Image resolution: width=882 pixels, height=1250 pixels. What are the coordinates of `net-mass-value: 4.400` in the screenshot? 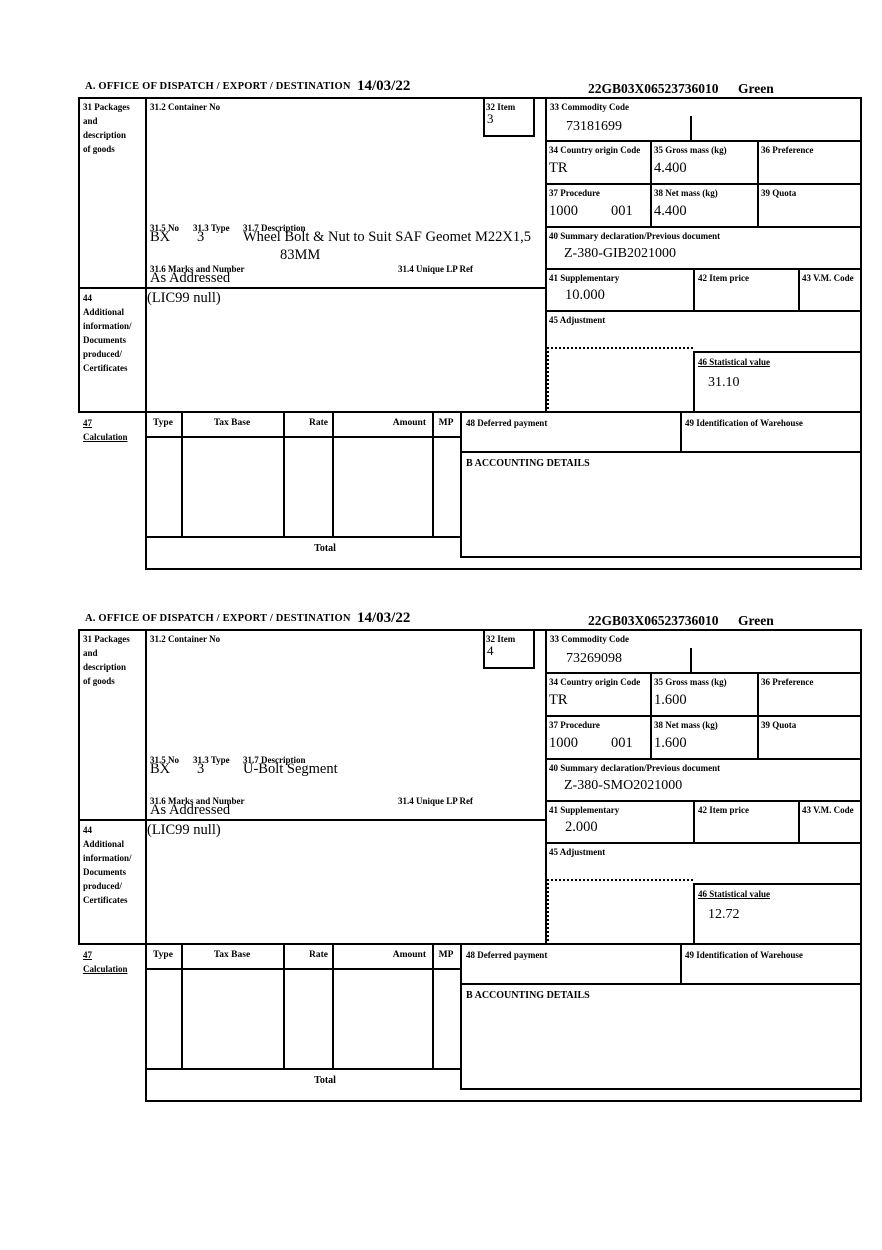 It's located at (670, 211).